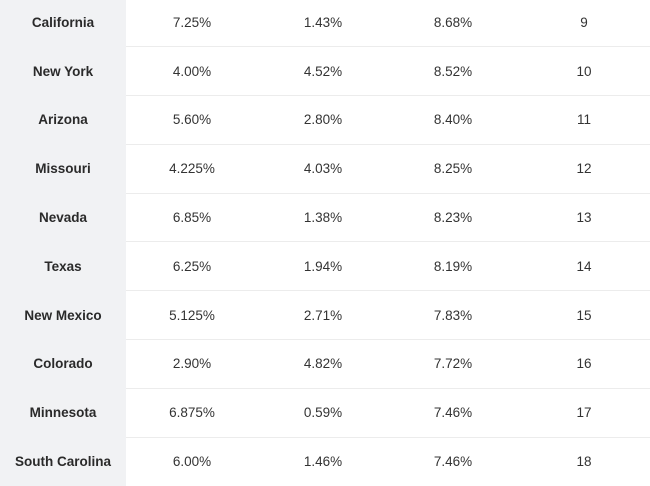 Image resolution: width=650 pixels, height=486 pixels. I want to click on combined-rate-cell: 7.83%, so click(453, 315).